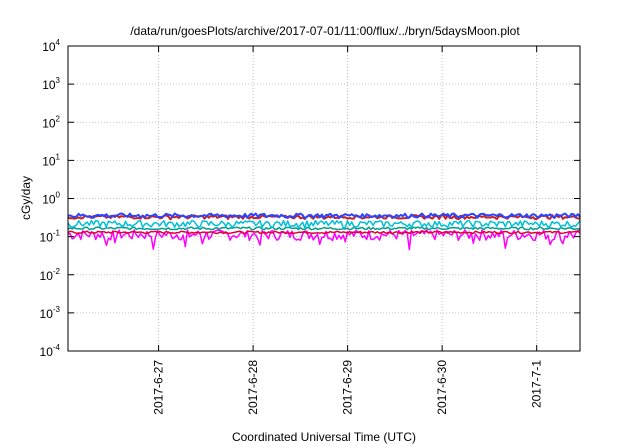 The width and height of the screenshot is (640, 448). I want to click on x-axis-label: Coordinated Universal Time (UTC), so click(324, 437).